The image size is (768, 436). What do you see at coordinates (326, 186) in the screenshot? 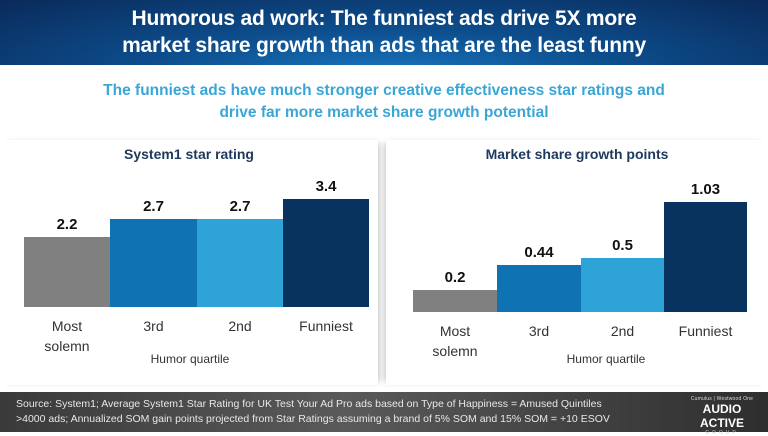
I see `value-label: 3.4` at bounding box center [326, 186].